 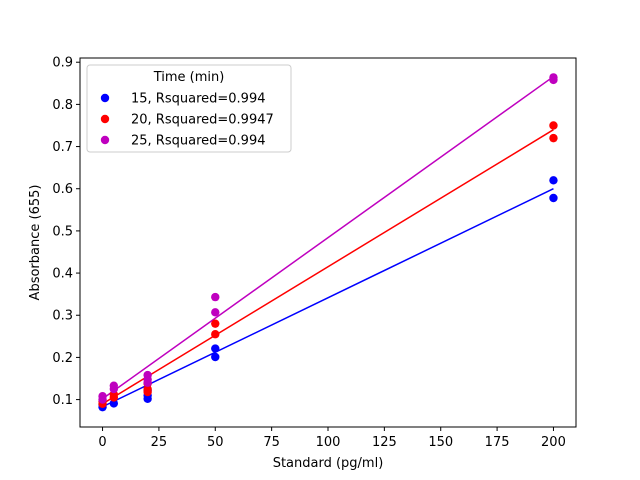 What do you see at coordinates (328, 463) in the screenshot?
I see `x-axis-label: Standard (pg/ml)` at bounding box center [328, 463].